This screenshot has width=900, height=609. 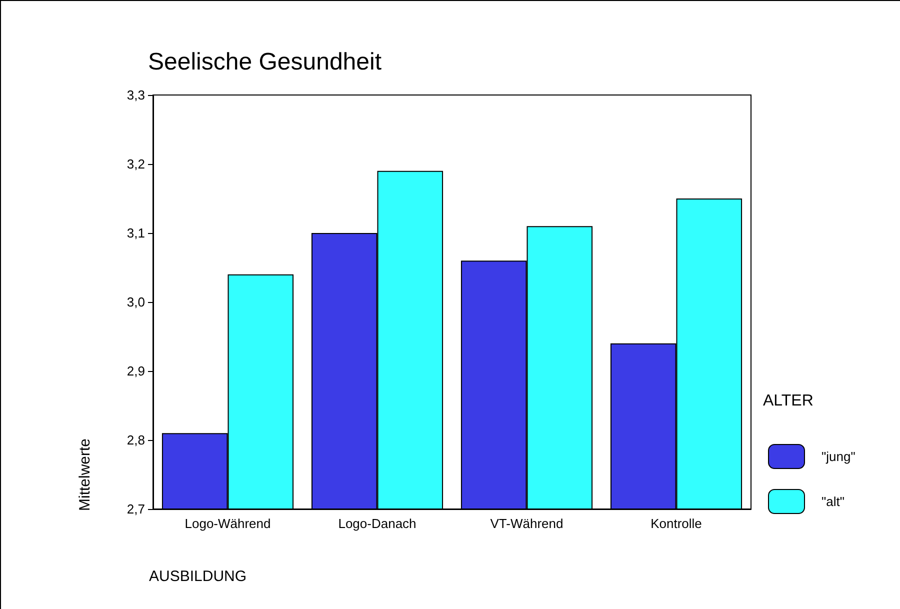 What do you see at coordinates (135, 233) in the screenshot?
I see `y-tick-label: 3,1` at bounding box center [135, 233].